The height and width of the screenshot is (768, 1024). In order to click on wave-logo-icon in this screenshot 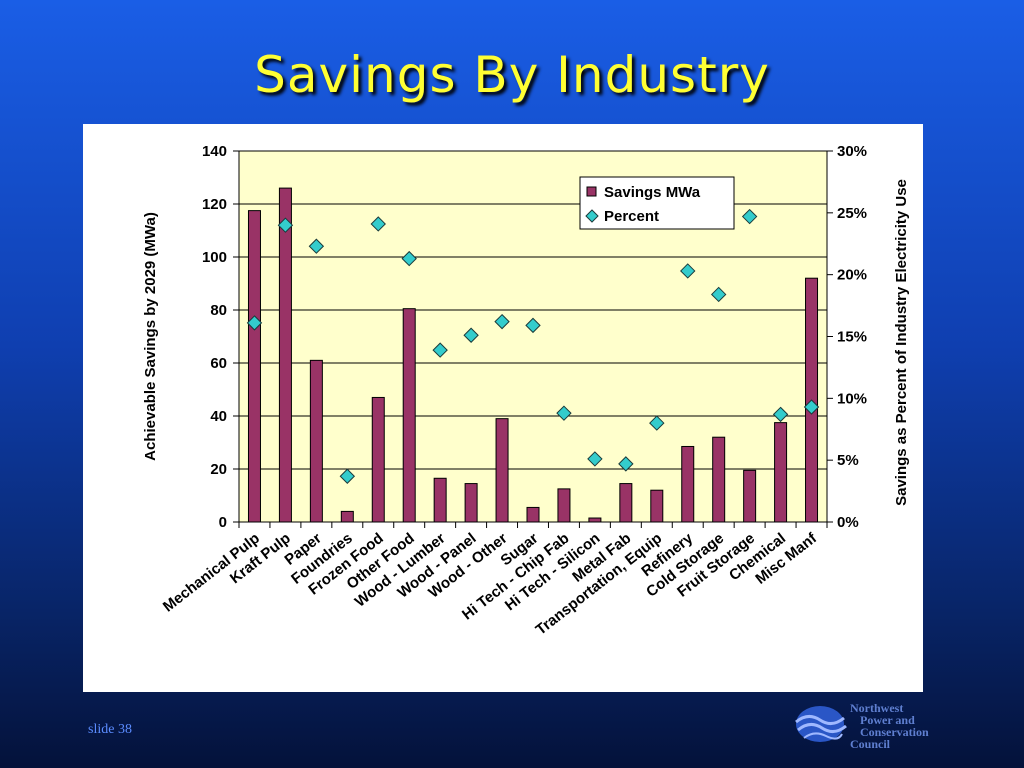, I will do `click(821, 724)`.